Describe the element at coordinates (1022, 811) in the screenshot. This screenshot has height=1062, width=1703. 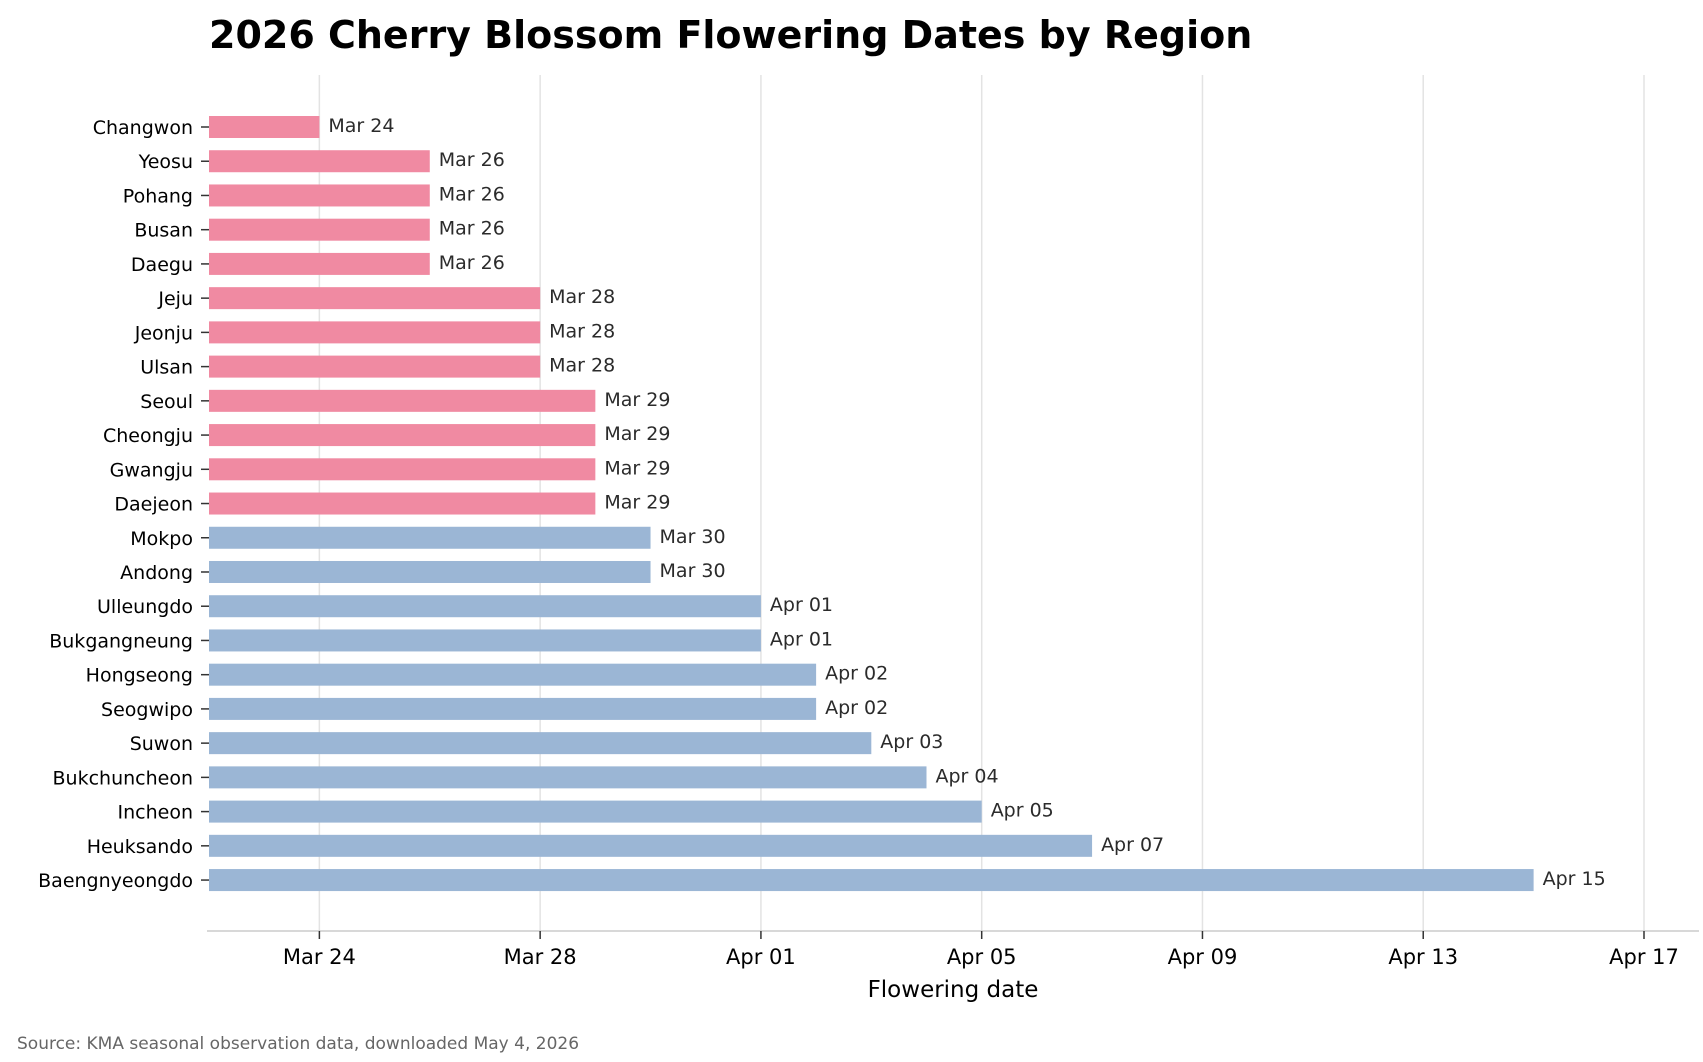
I see `bar-value-label: Apr 05` at that location.